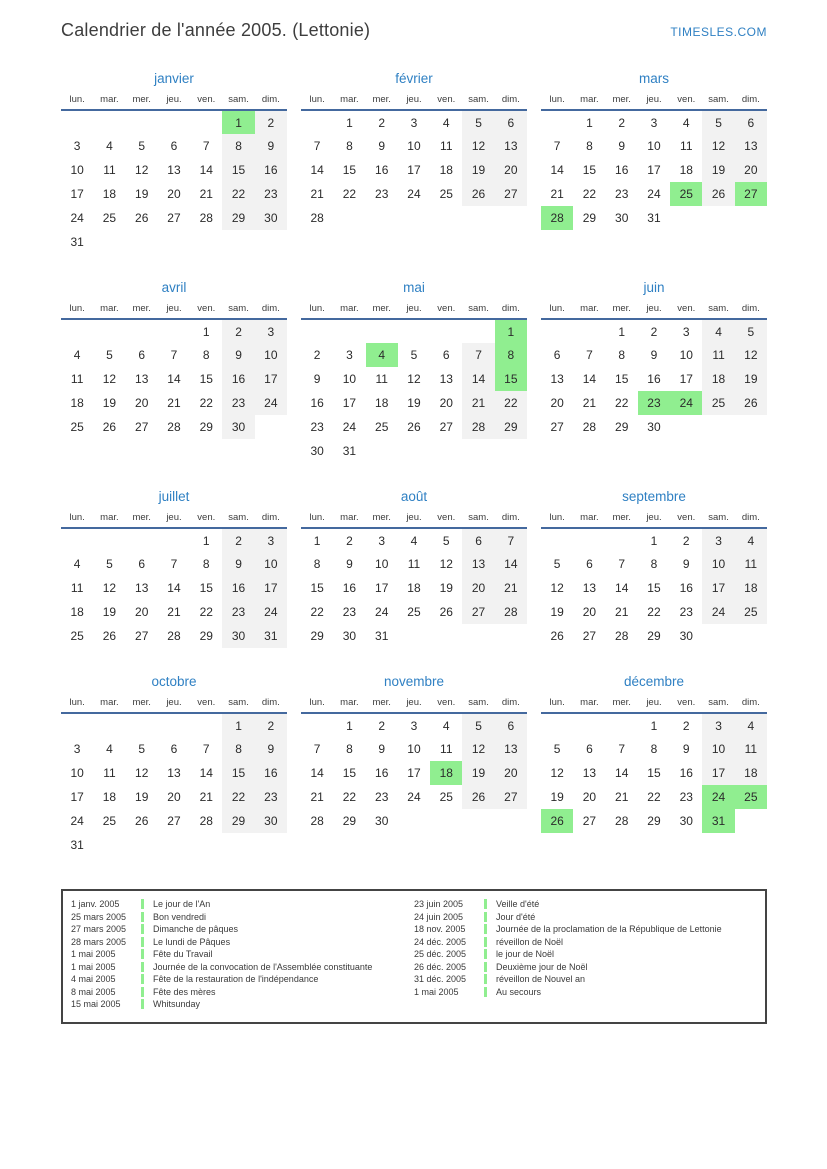  Describe the element at coordinates (142, 170) in the screenshot. I see `day-cell: 12` at that location.